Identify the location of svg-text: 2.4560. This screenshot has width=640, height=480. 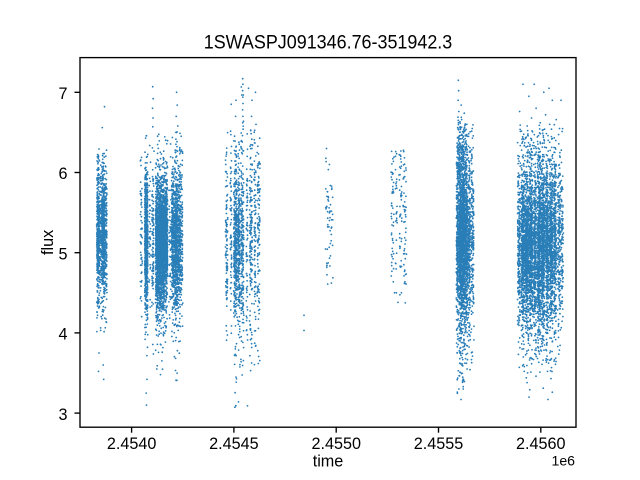
(541, 444).